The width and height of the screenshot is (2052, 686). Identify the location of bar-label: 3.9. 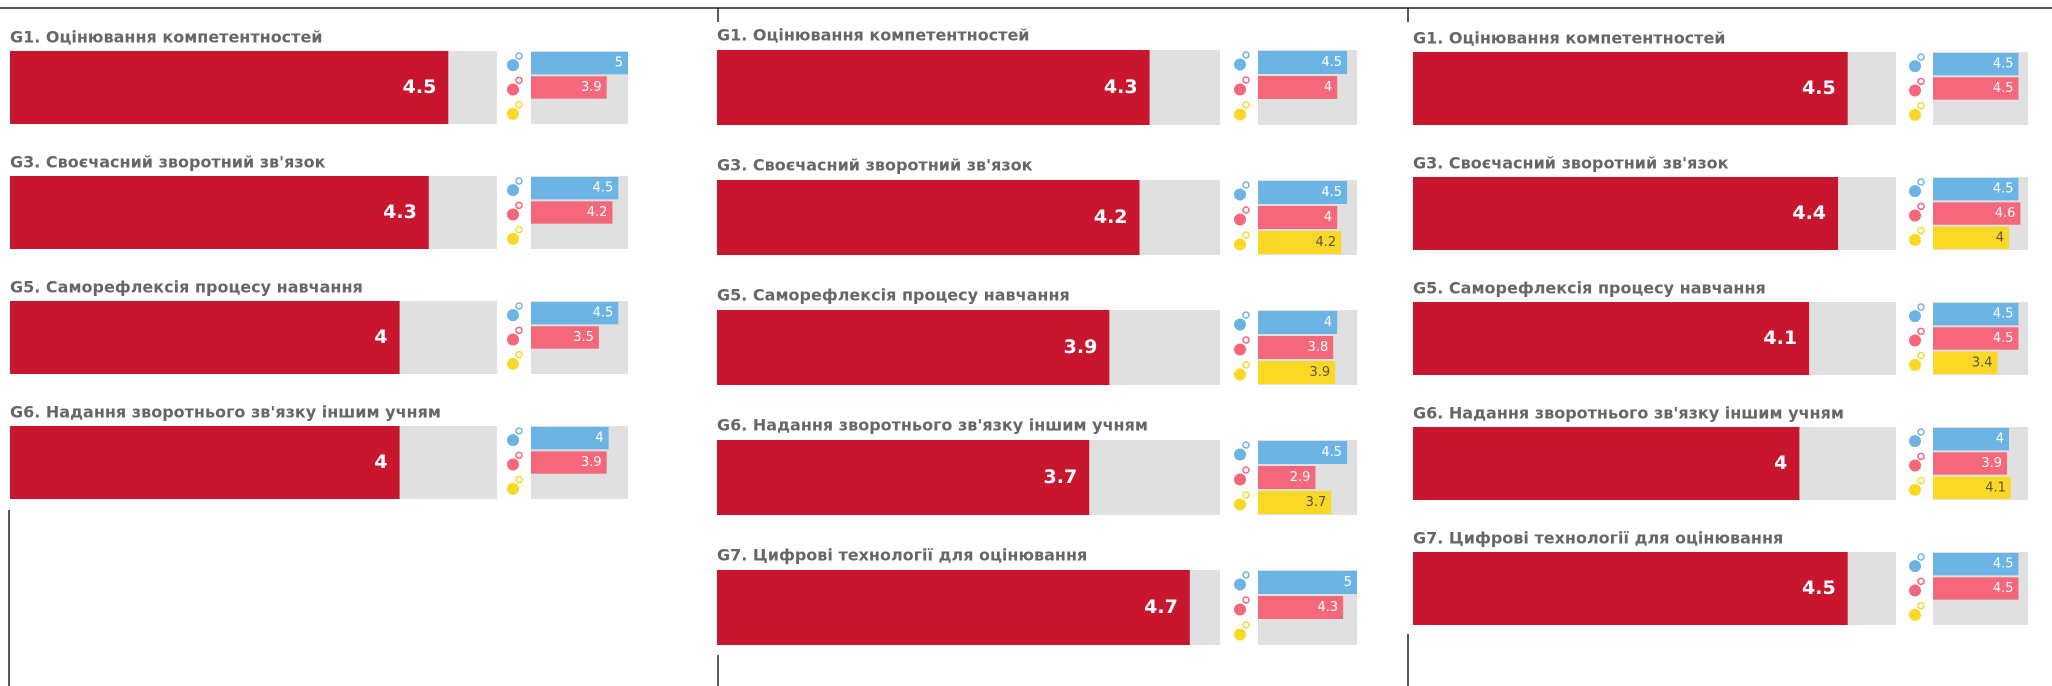
(1081, 347).